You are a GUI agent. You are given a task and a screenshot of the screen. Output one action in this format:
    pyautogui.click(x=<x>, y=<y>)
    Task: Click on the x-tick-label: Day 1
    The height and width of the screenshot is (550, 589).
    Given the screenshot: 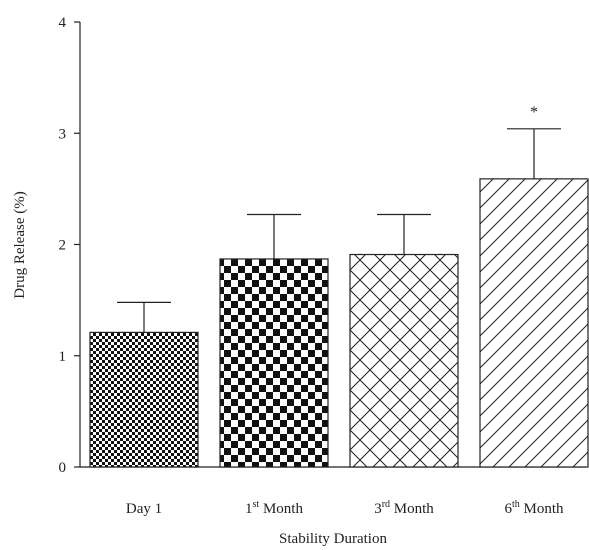 What is the action you would take?
    pyautogui.click(x=144, y=509)
    